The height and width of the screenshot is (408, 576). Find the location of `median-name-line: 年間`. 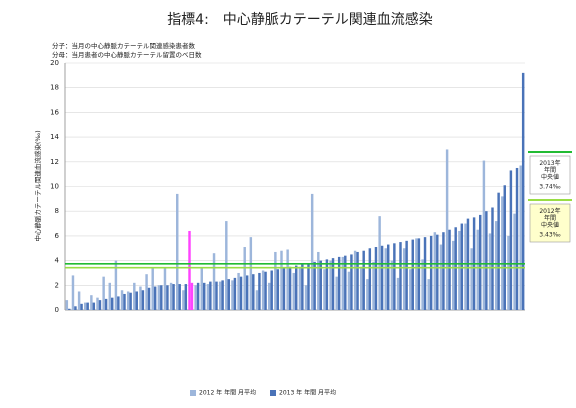

median-name-line: 年間 is located at coordinates (550, 170).